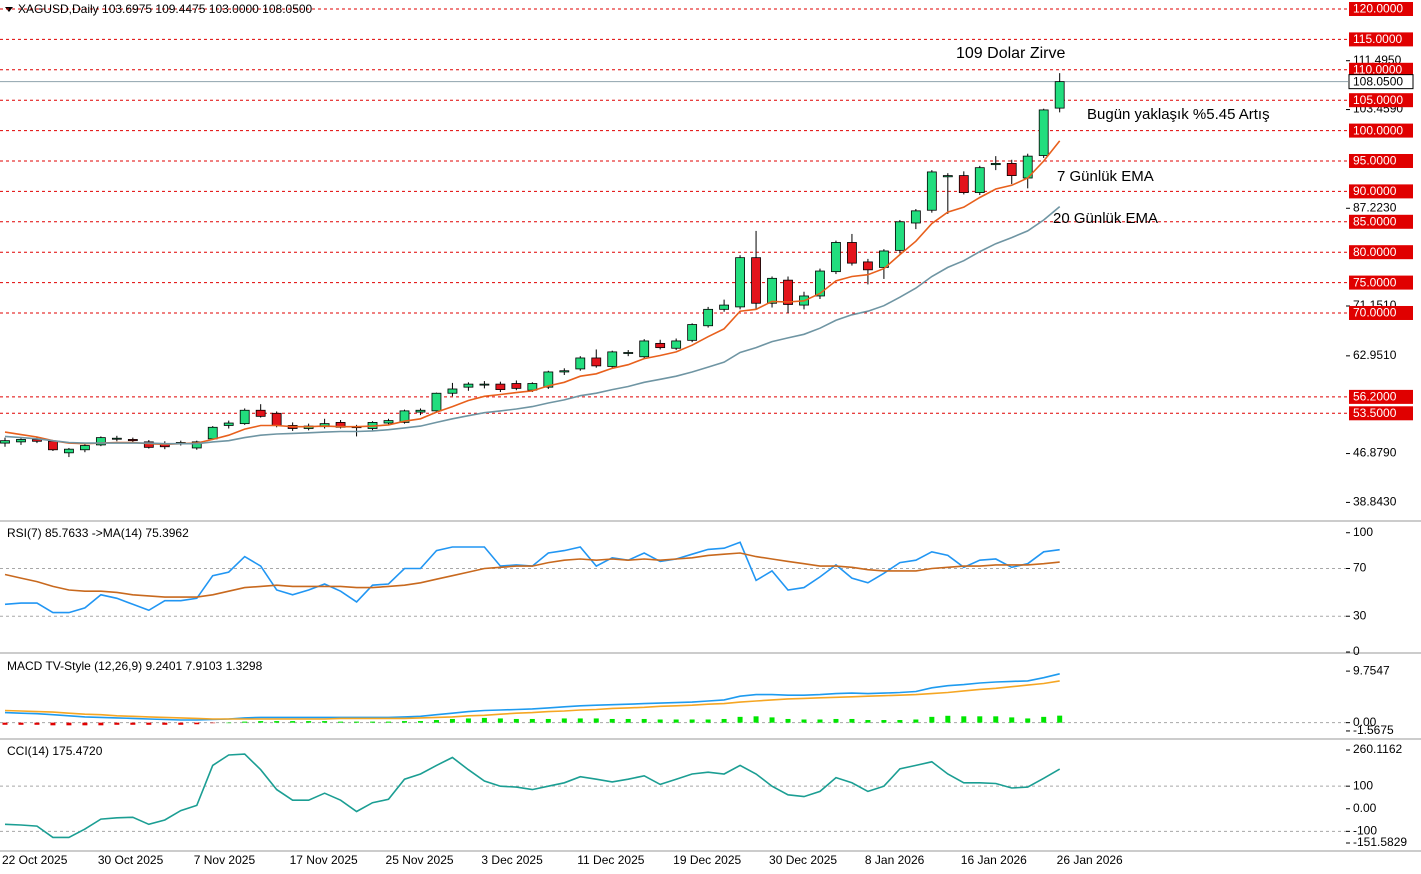 The height and width of the screenshot is (874, 1421). Describe the element at coordinates (225, 860) in the screenshot. I see `x-tick-label: 7 Nov 2025` at that location.